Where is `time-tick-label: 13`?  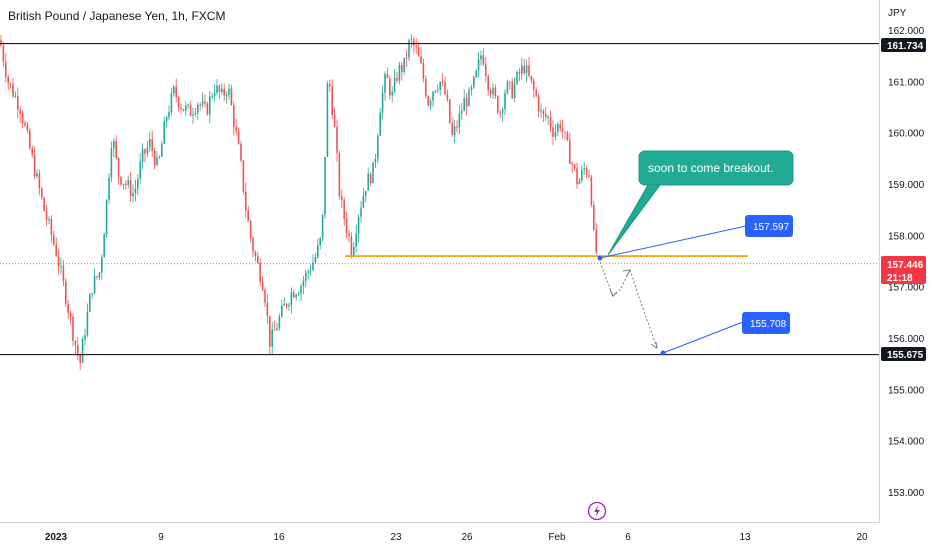
time-tick-label: 13 is located at coordinates (745, 537).